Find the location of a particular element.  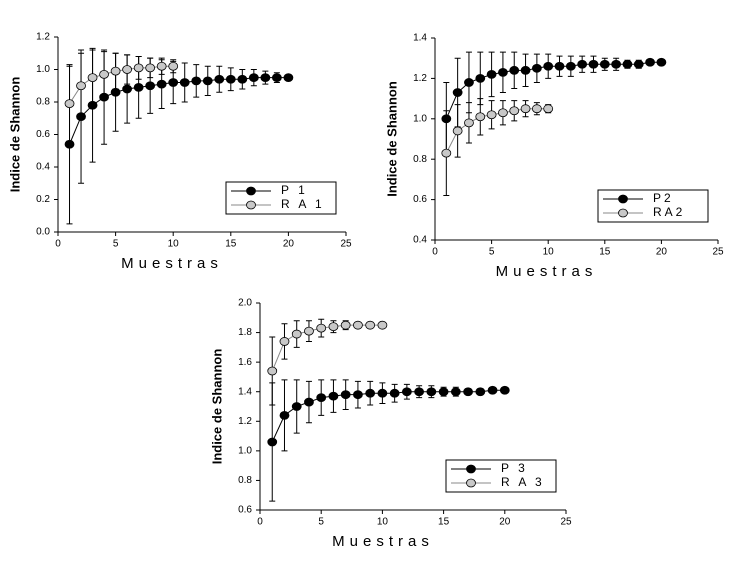

legend-box is located at coordinates (281, 198).